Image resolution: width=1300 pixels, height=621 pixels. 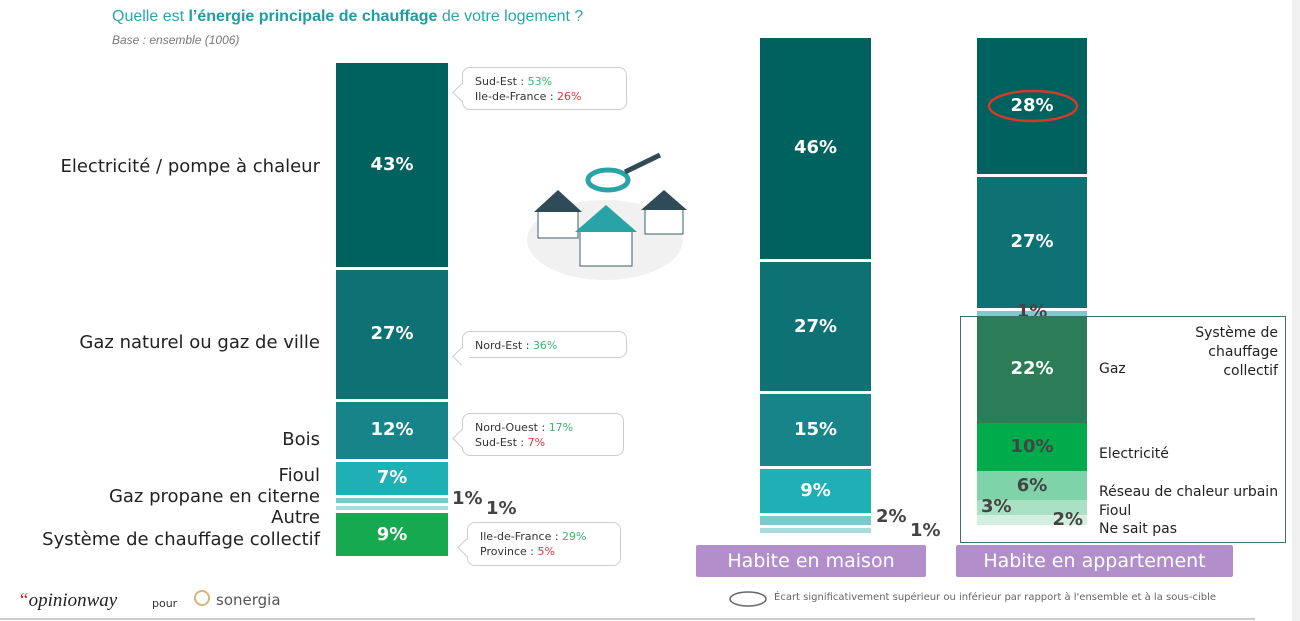 I want to click on callout-line: Sud-Est : 7%, so click(x=510, y=442).